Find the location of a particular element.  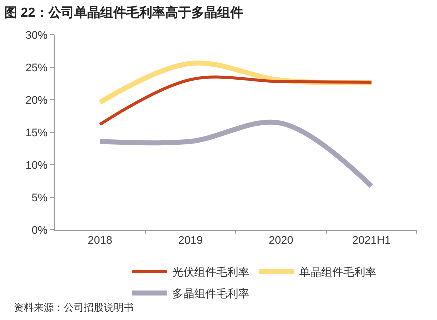

y-tick-label: 10% is located at coordinates (37, 166).